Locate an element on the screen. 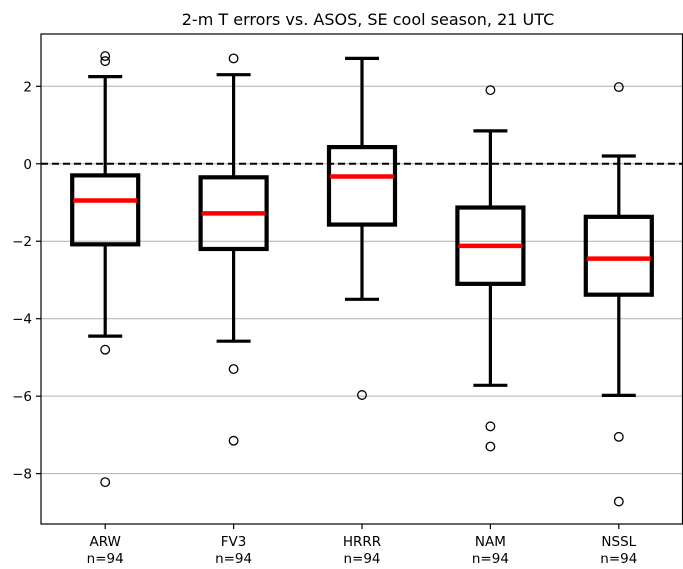 Image resolution: width=683 pixels, height=569 pixels. box-nam is located at coordinates (490, 268).